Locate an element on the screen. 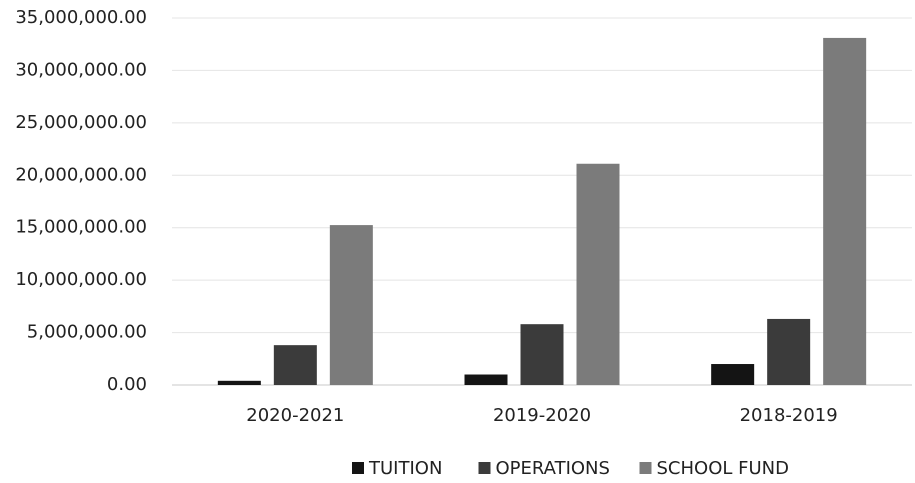  legend-label: TUITION is located at coordinates (405, 468).